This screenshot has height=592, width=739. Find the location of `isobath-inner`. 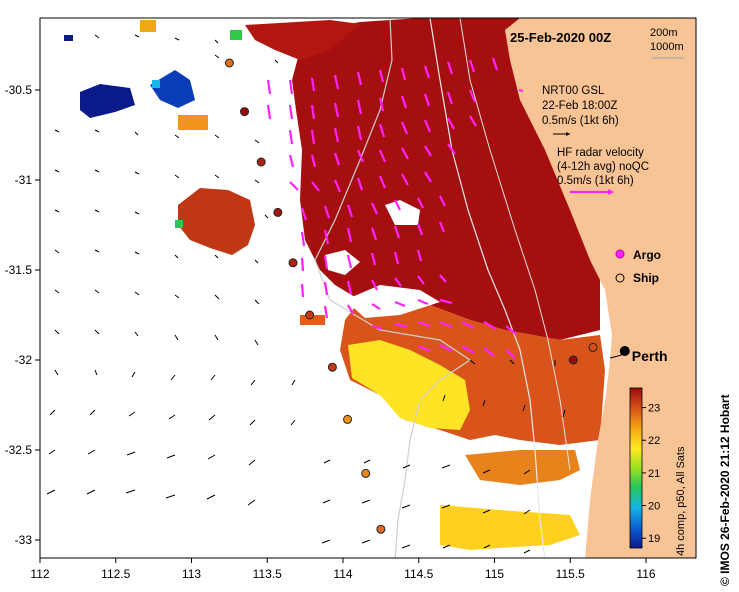

isobath-inner is located at coordinates (515, 244).